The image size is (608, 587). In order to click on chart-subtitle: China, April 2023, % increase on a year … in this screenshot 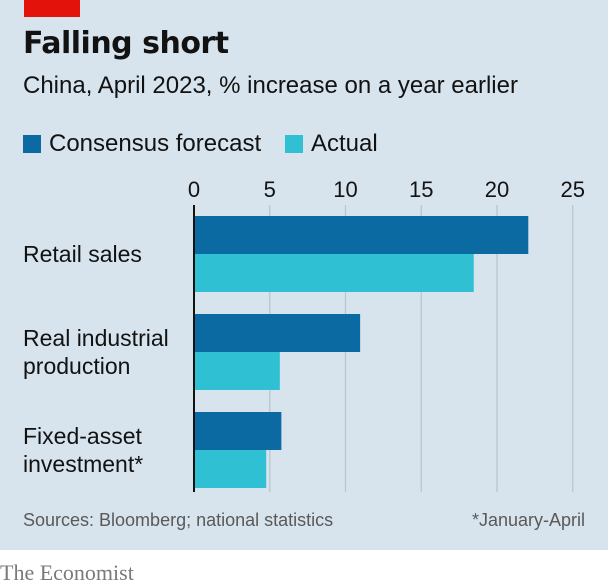, I will do `click(270, 85)`.